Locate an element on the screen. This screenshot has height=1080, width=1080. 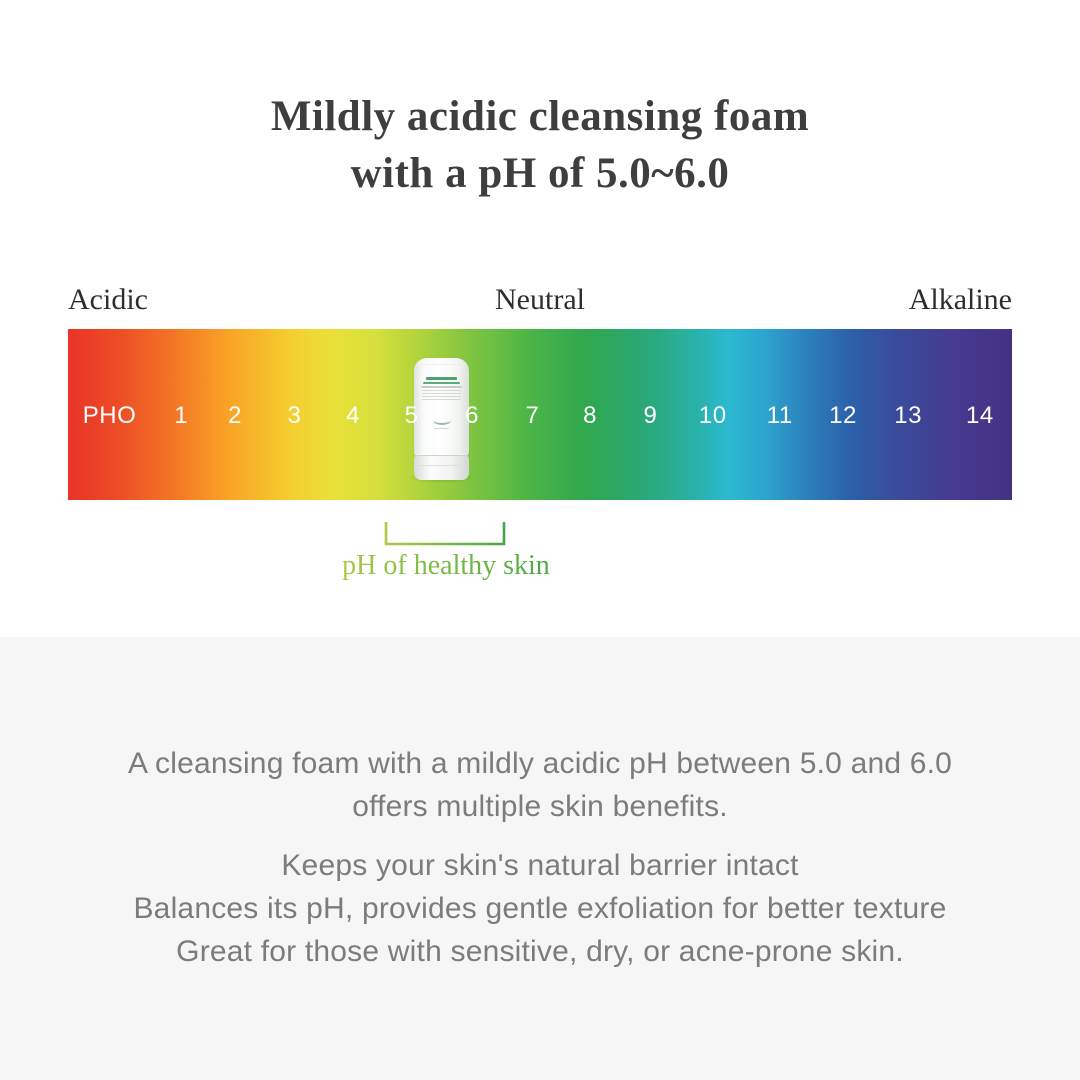
ph-tick-label: 5 is located at coordinates (411, 416).